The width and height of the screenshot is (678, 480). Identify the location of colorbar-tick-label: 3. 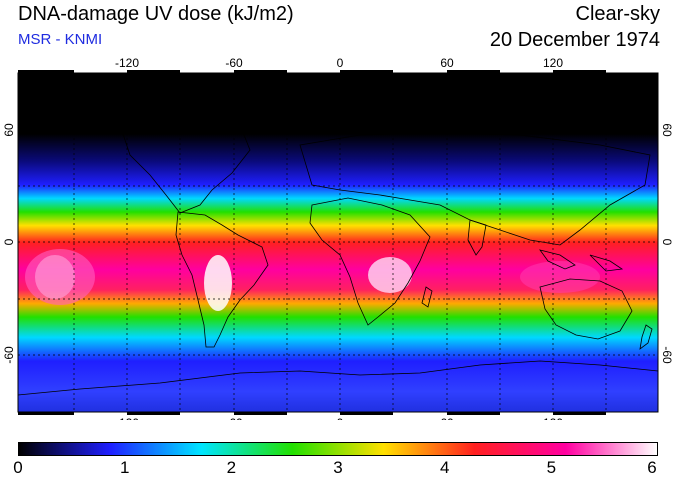
(338, 467).